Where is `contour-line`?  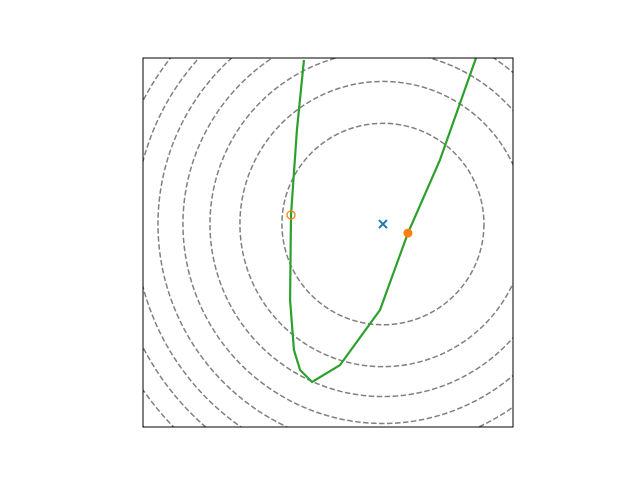 contour-line is located at coordinates (383, 224).